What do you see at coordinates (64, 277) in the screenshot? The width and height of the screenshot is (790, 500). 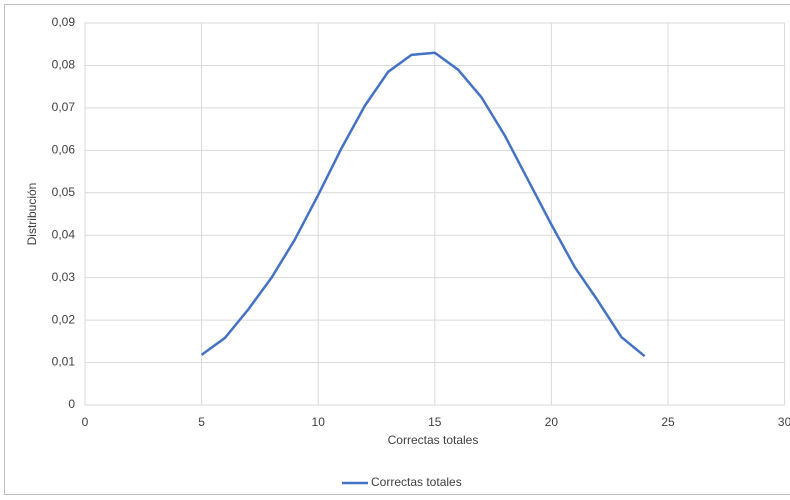 I see `y-tick-label: 0,03` at bounding box center [64, 277].